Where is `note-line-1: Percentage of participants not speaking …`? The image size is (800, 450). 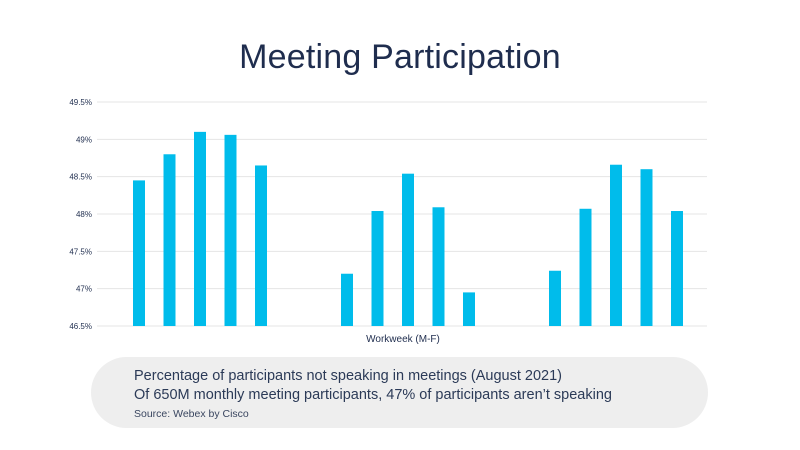 note-line-1: Percentage of participants not speaking … is located at coordinates (348, 376).